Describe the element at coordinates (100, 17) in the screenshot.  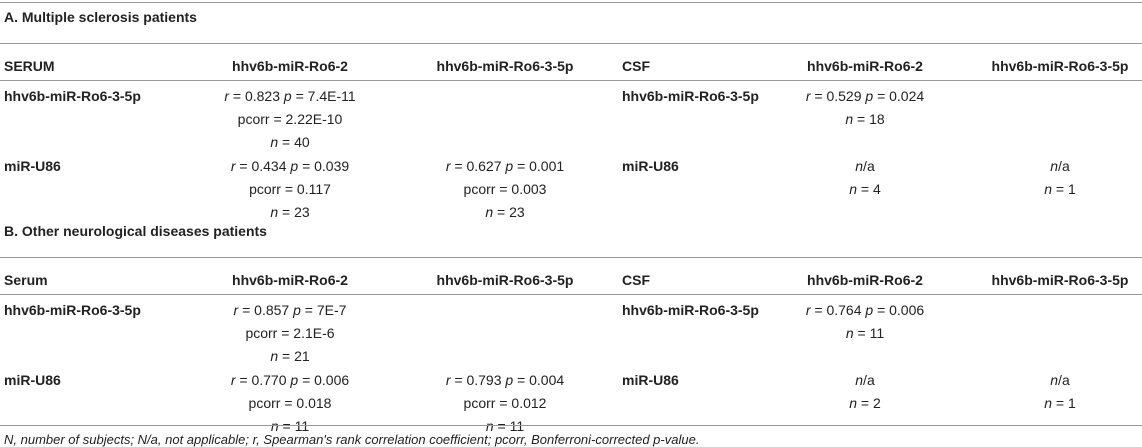
I see `section-title: A. Multiple sclerosis patients` at that location.